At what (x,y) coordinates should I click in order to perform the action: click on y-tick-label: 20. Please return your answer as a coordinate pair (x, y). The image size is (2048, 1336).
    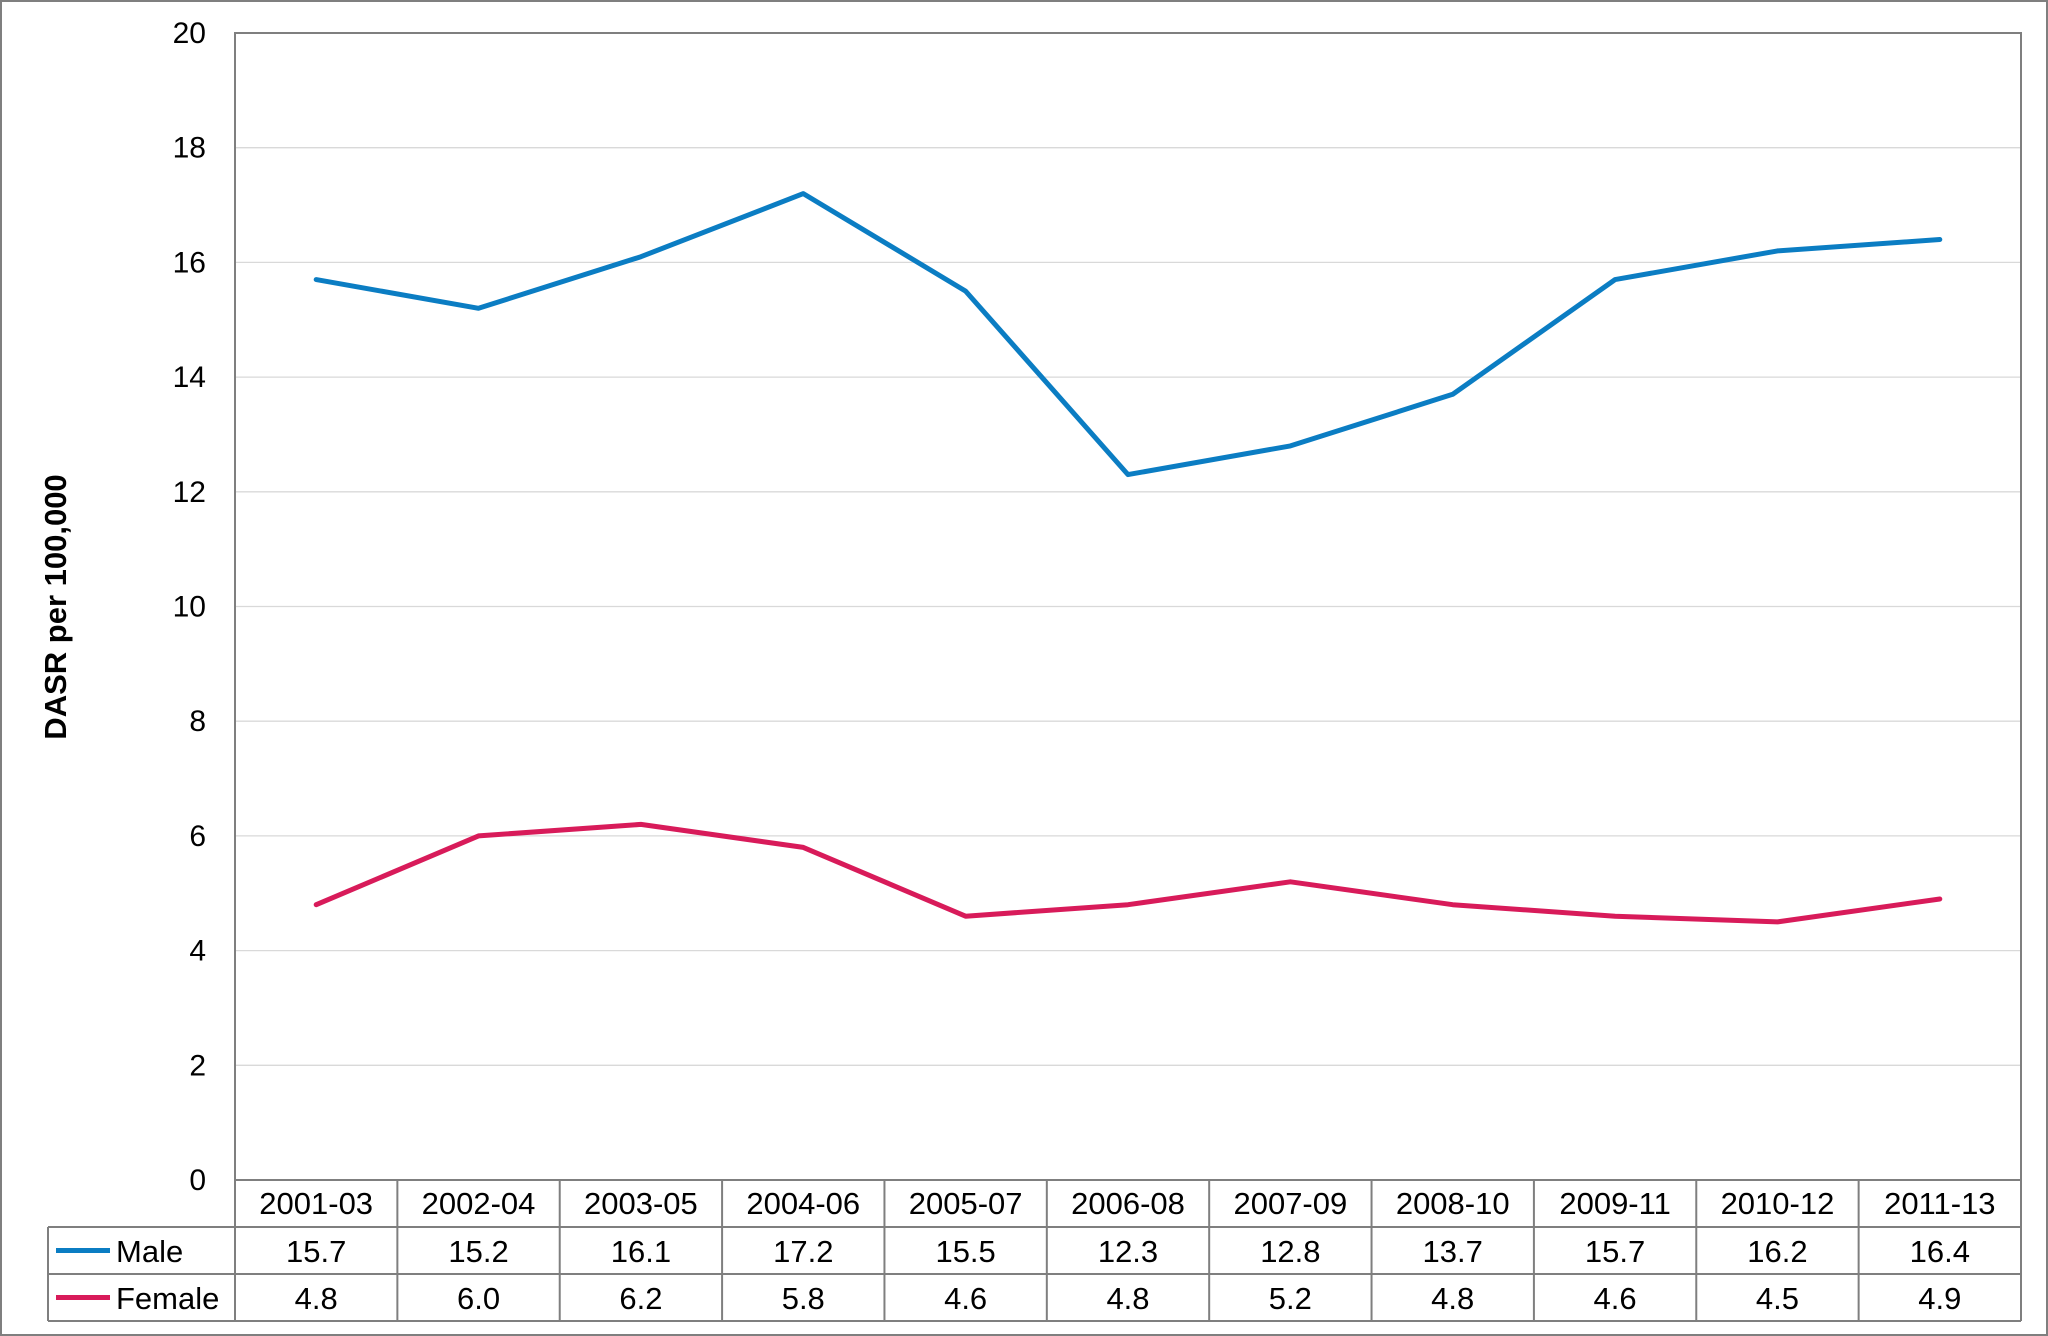
    Looking at the image, I should click on (189, 33).